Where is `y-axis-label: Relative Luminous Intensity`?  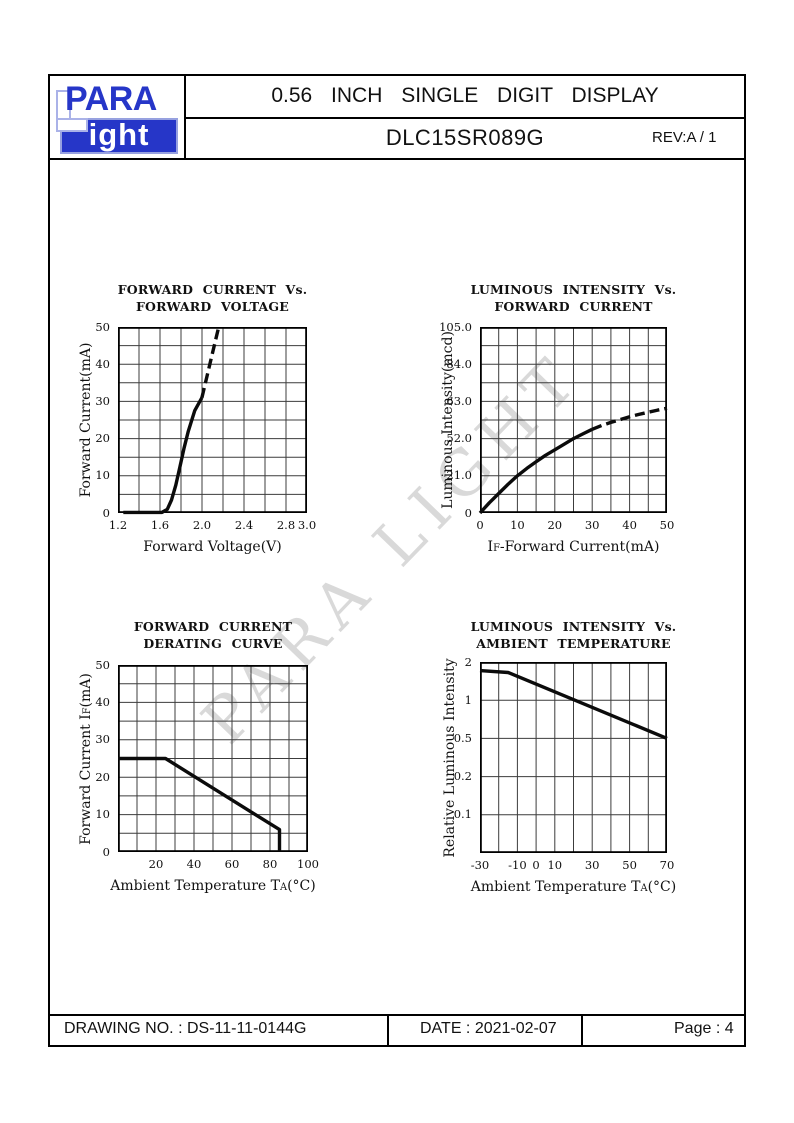 y-axis-label: Relative Luminous Intensity is located at coordinates (450, 757).